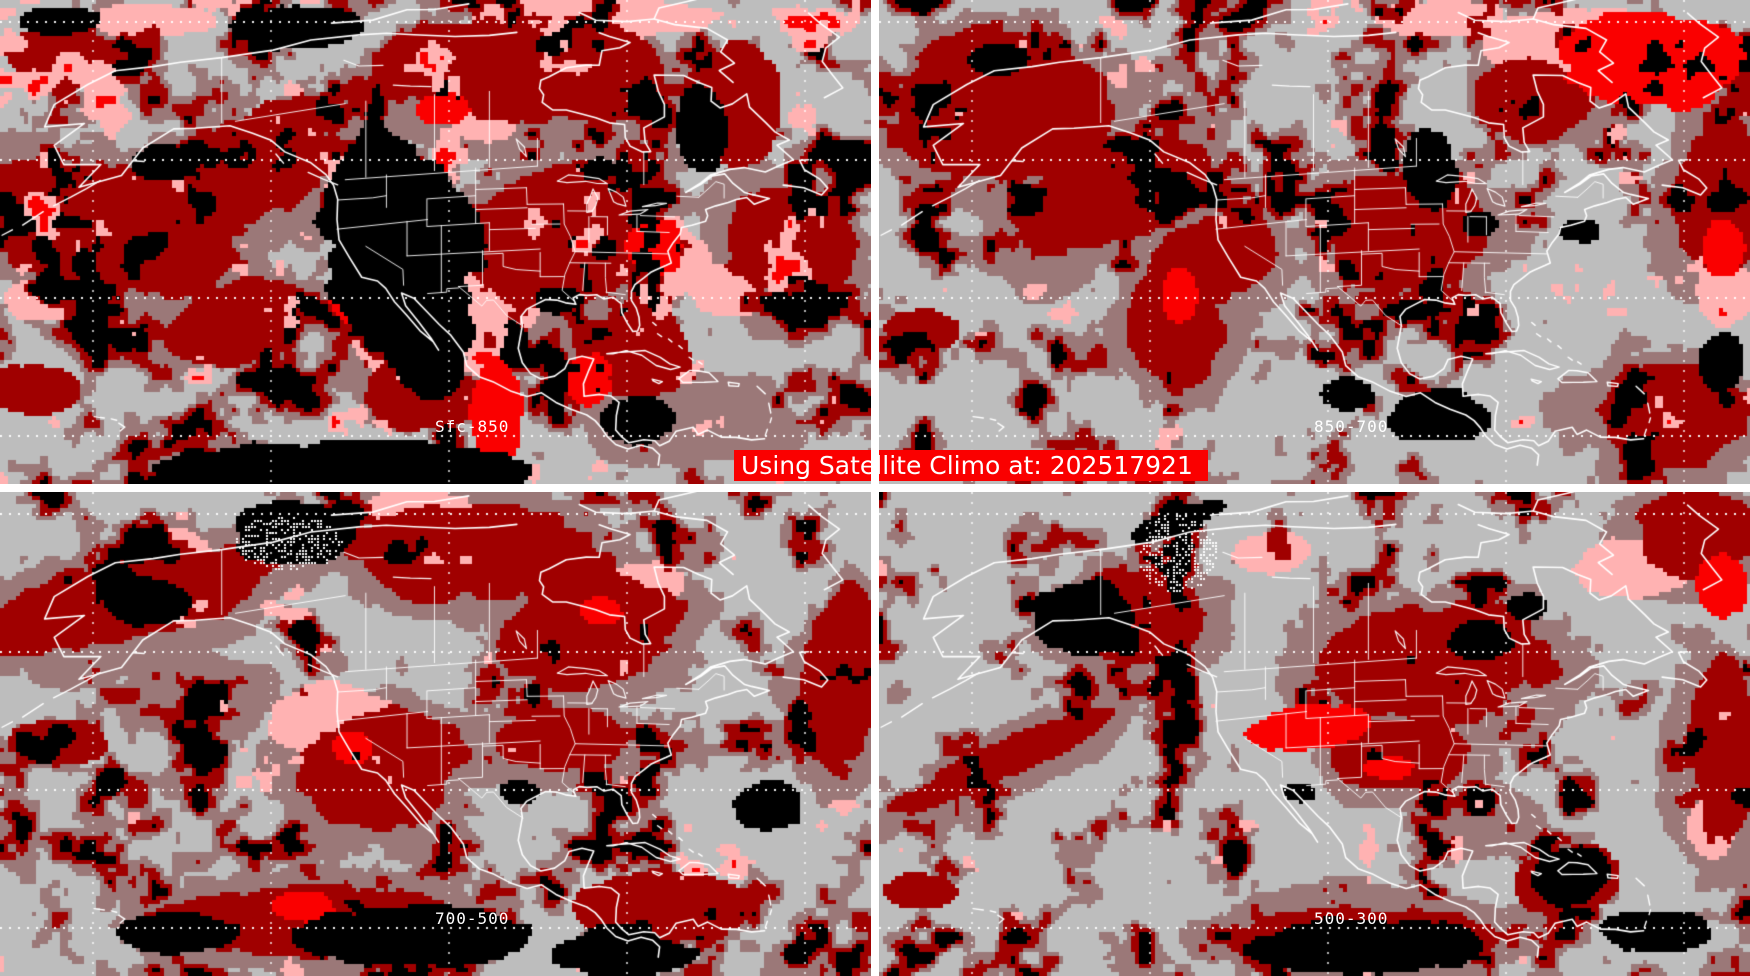 The image size is (1750, 976). What do you see at coordinates (1351, 426) in the screenshot?
I see `panel-label-850-700: 850-700` at bounding box center [1351, 426].